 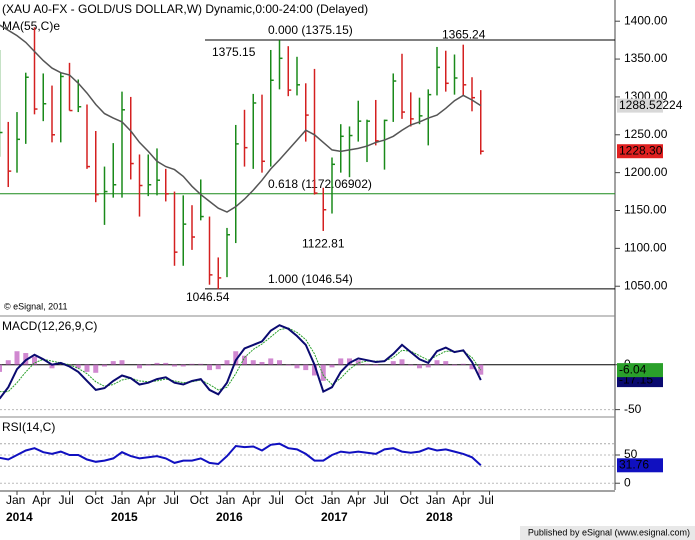 I want to click on last-value-label: 1288.52224, so click(x=651, y=105).